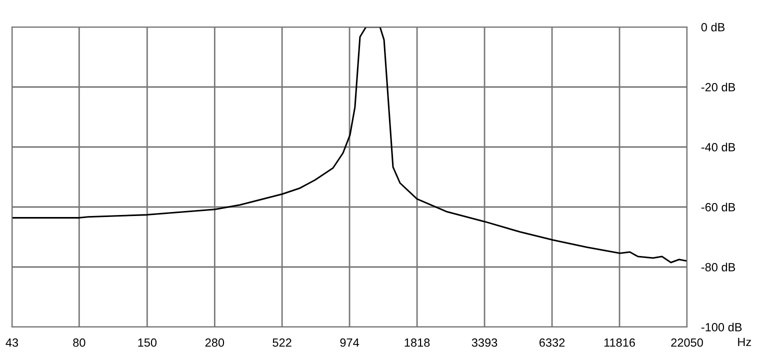  I want to click on x-tick-label: 11816, so click(619, 342).